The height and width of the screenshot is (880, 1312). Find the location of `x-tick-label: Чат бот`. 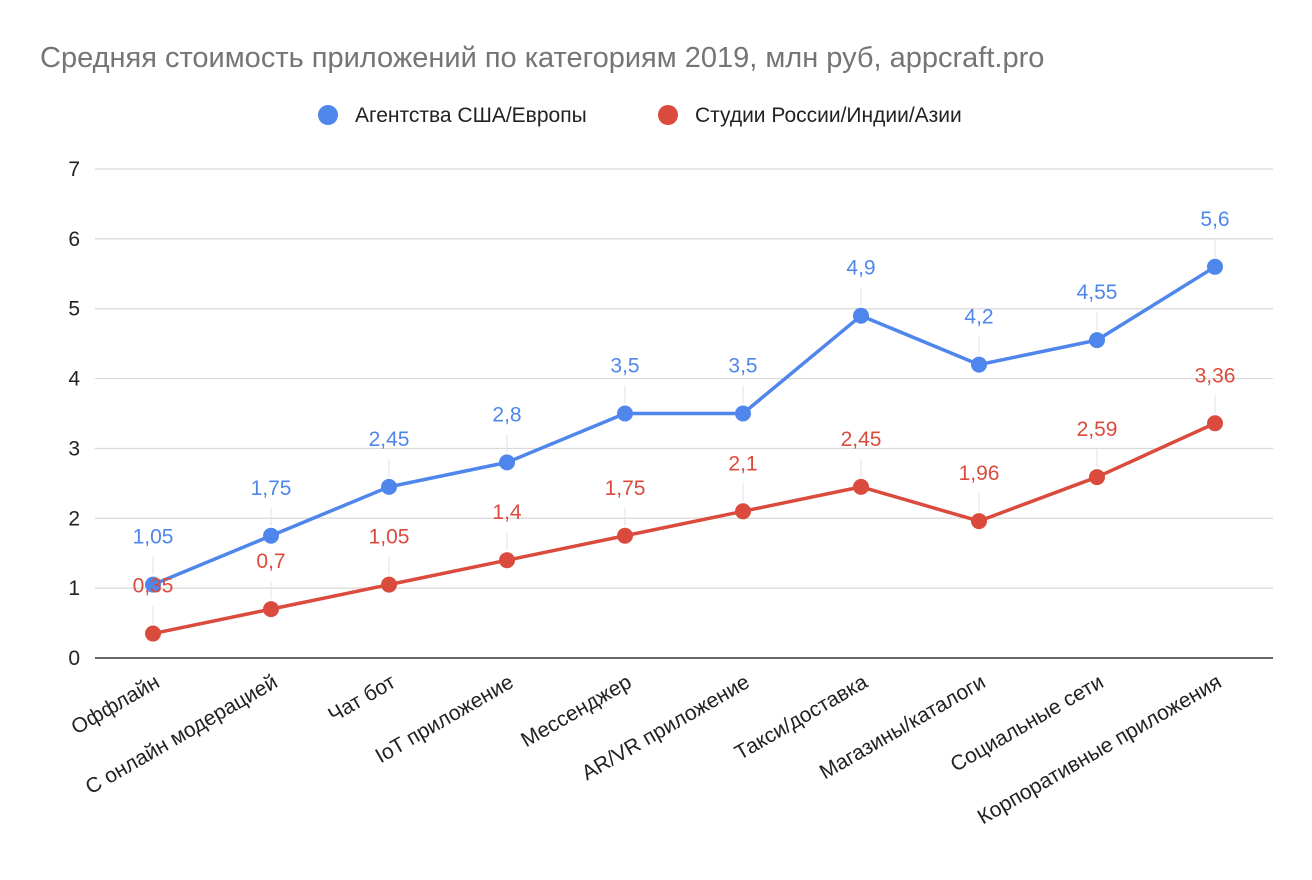

x-tick-label: Чат бот is located at coordinates (362, 698).